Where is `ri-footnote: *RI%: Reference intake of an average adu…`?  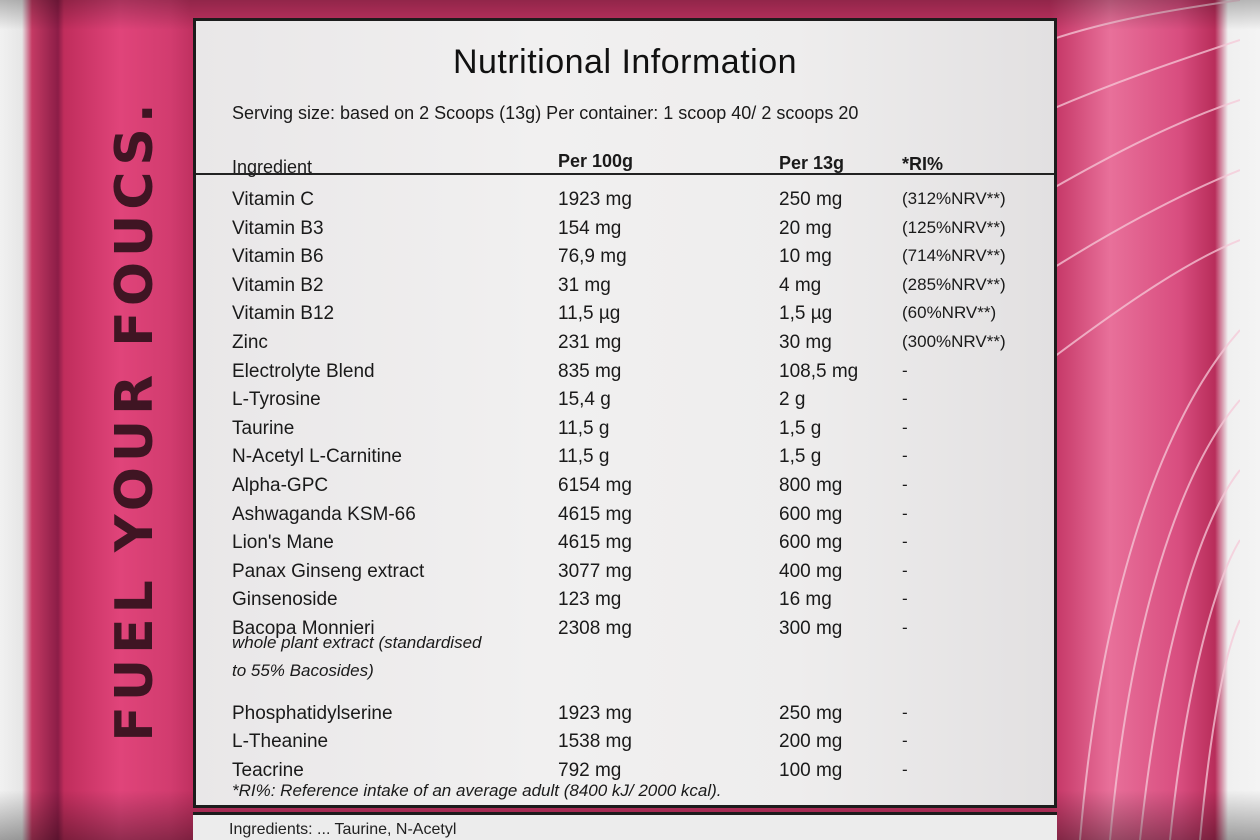
ri-footnote: *RI%: Reference intake of an average adu… is located at coordinates (477, 790).